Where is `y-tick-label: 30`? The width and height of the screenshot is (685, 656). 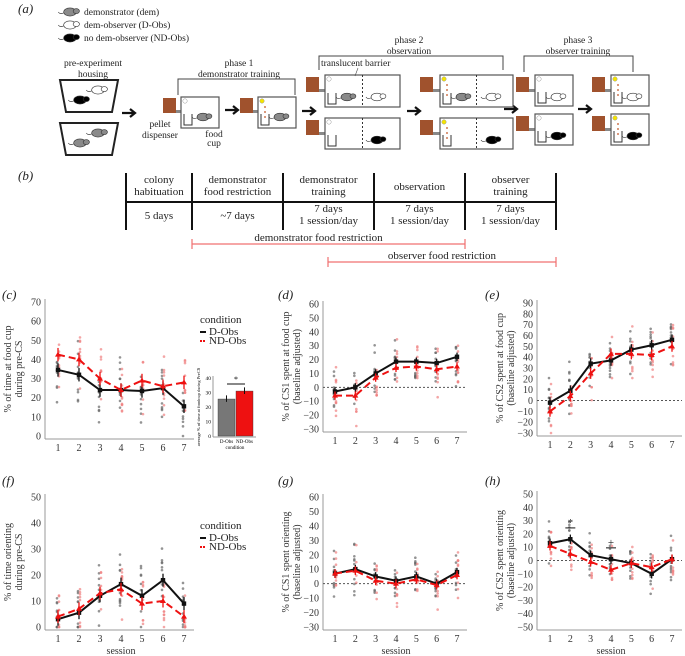
y-tick-label: 30 is located at coordinates (528, 521).